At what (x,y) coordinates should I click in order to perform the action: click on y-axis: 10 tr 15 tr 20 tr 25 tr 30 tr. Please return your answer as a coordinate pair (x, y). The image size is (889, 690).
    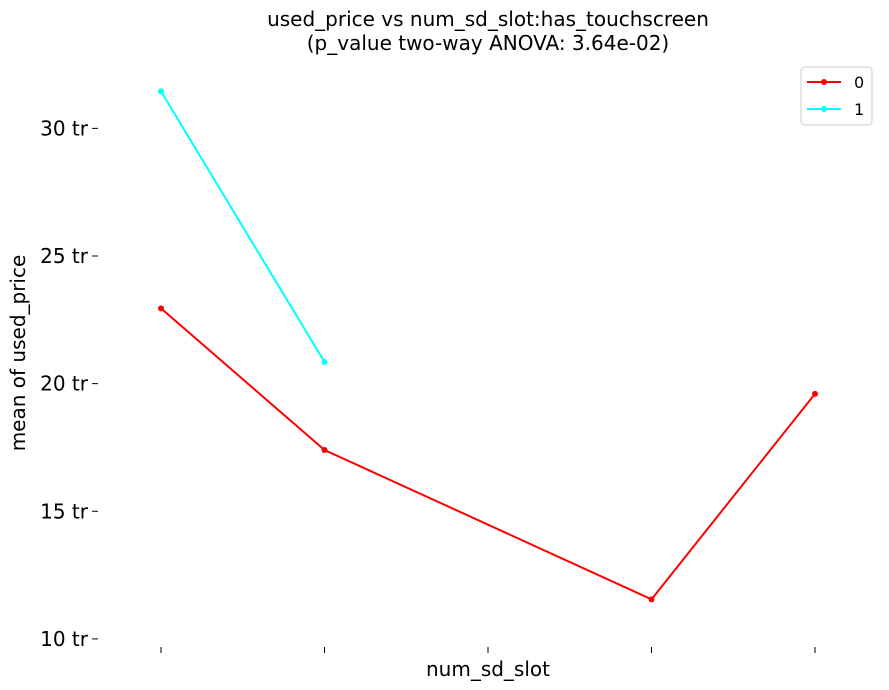
    Looking at the image, I should click on (69, 383).